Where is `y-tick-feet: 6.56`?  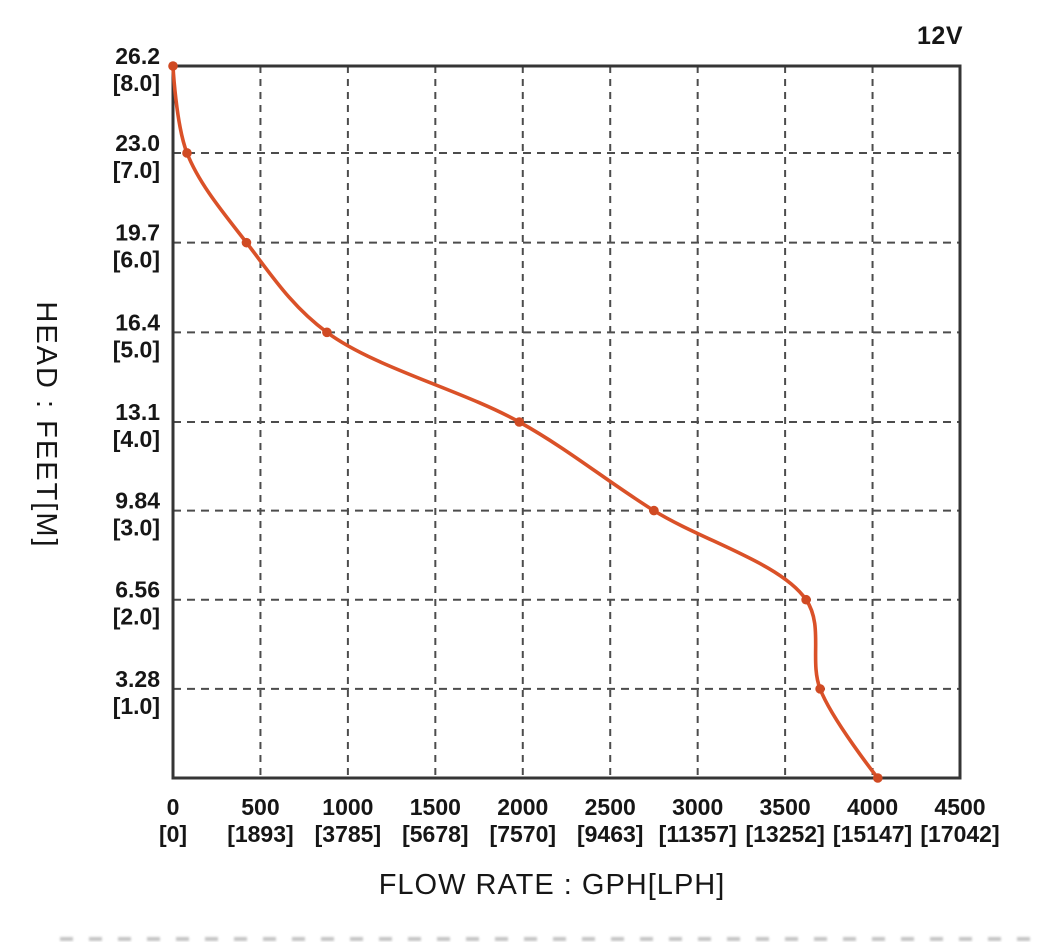 y-tick-feet: 6.56 is located at coordinates (137, 590).